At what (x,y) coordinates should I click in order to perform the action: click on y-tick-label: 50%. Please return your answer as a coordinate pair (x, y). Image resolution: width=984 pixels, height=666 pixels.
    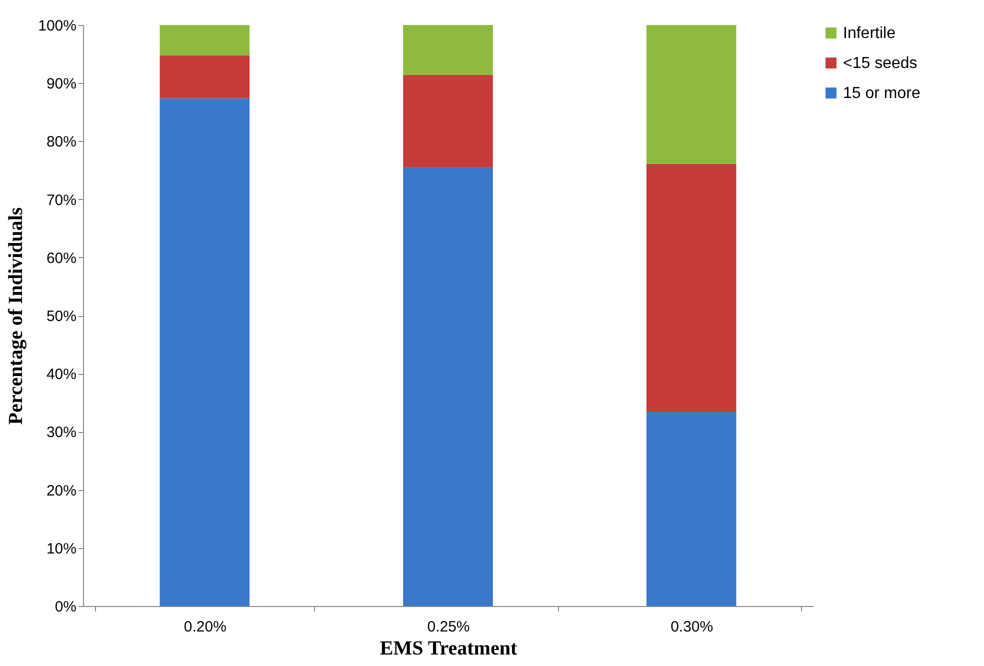
    Looking at the image, I should click on (61, 316).